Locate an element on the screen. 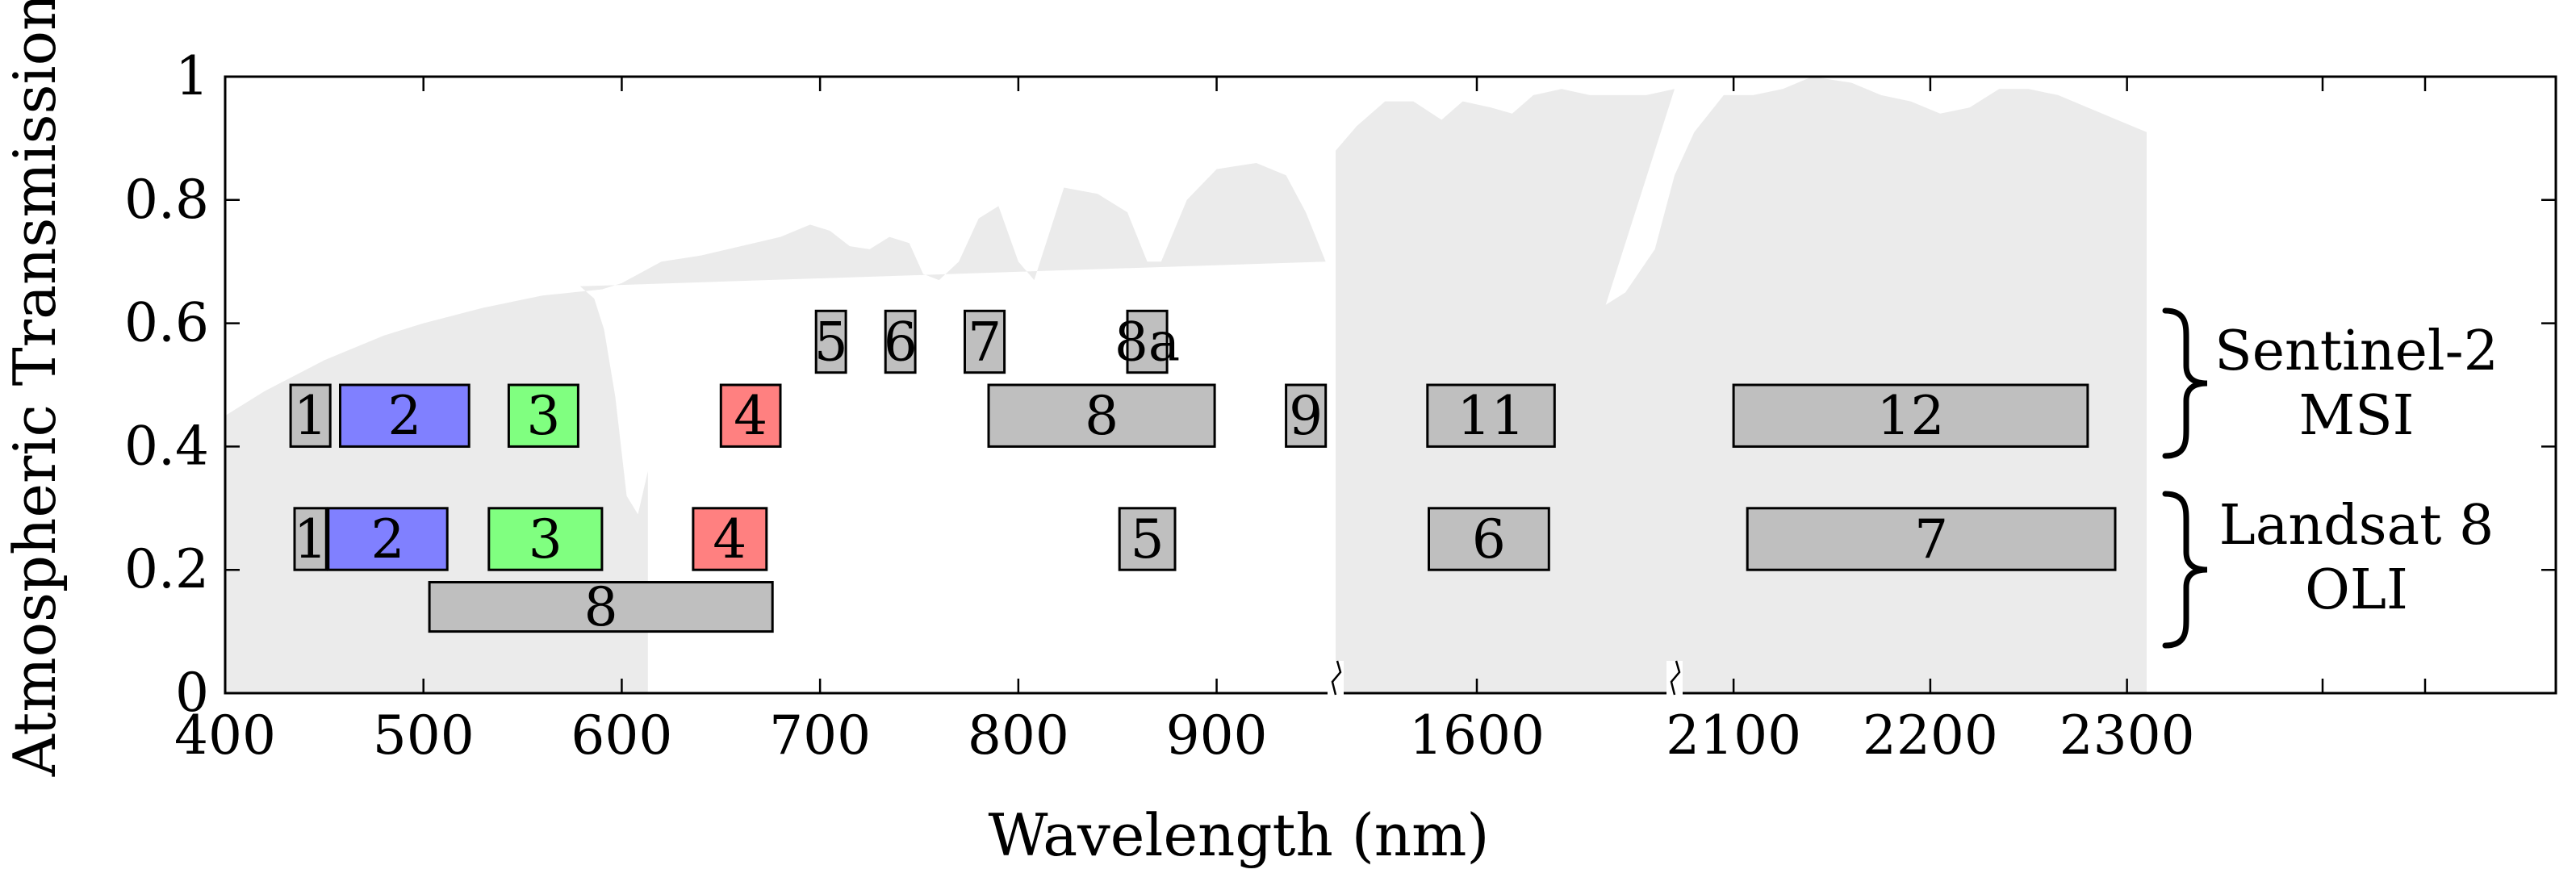 The image size is (2576, 886). landsat-band-1-label: 1 is located at coordinates (311, 539).